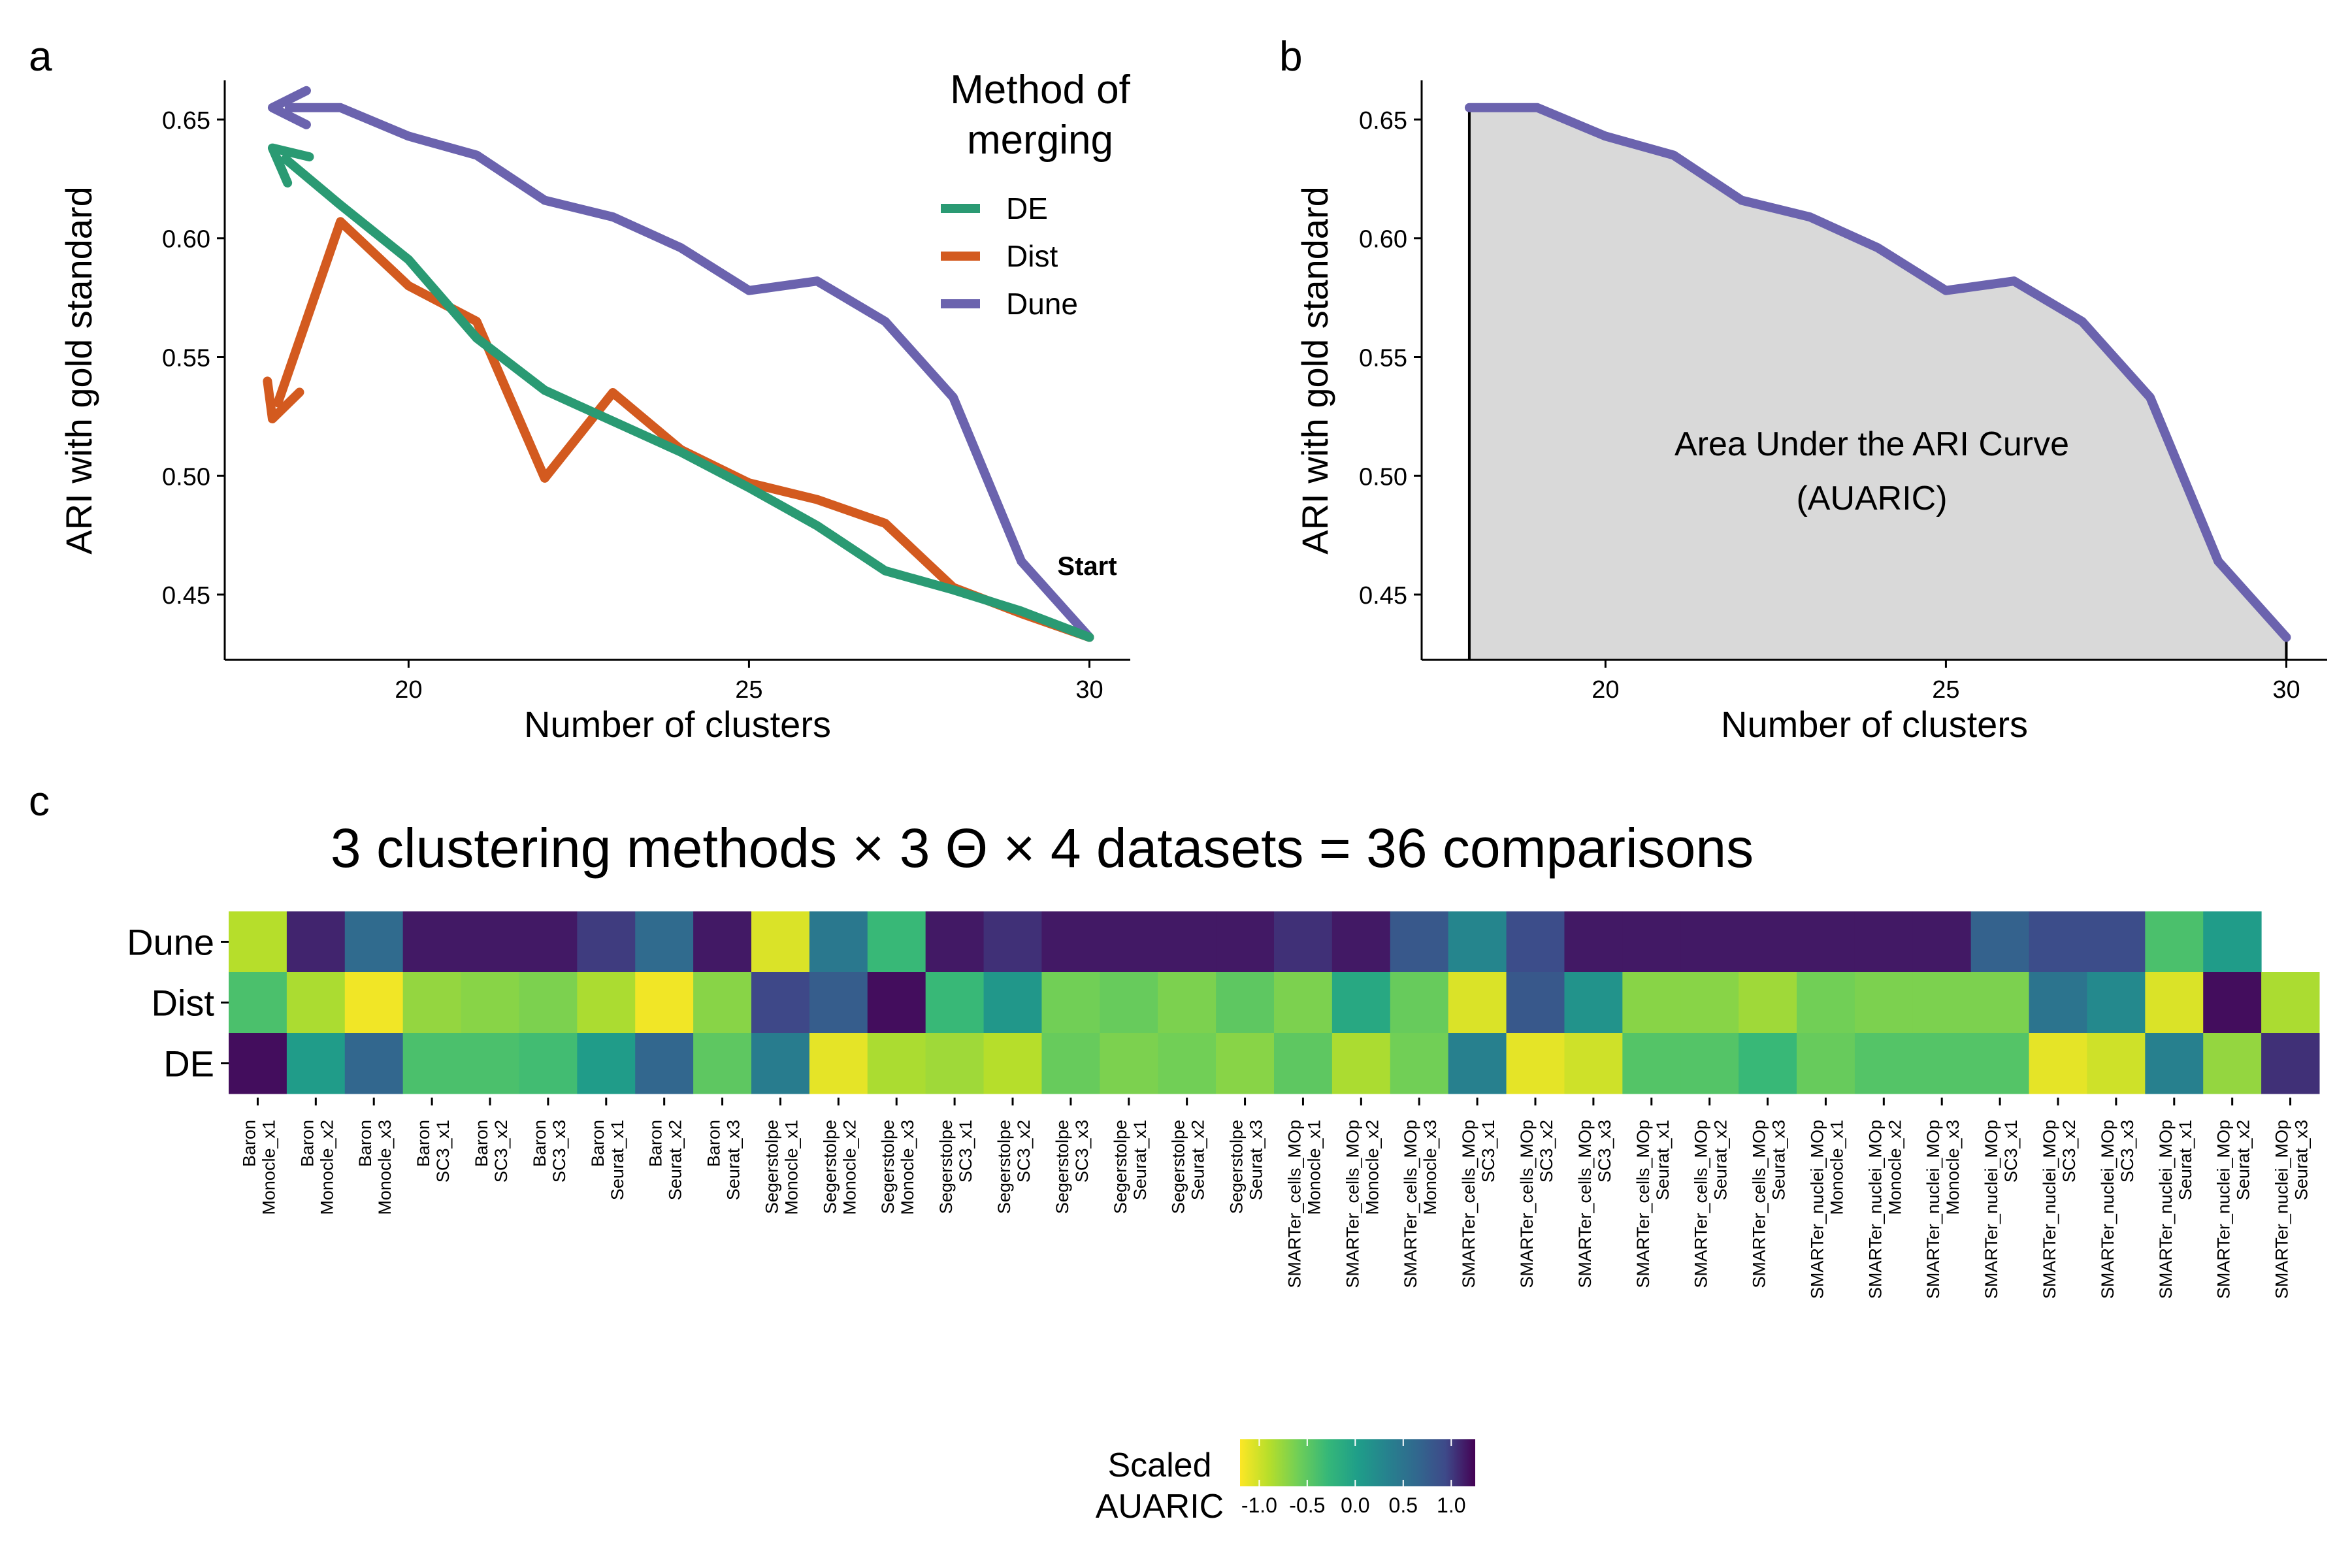  I want to click on panel-label-c: c, so click(39, 801).